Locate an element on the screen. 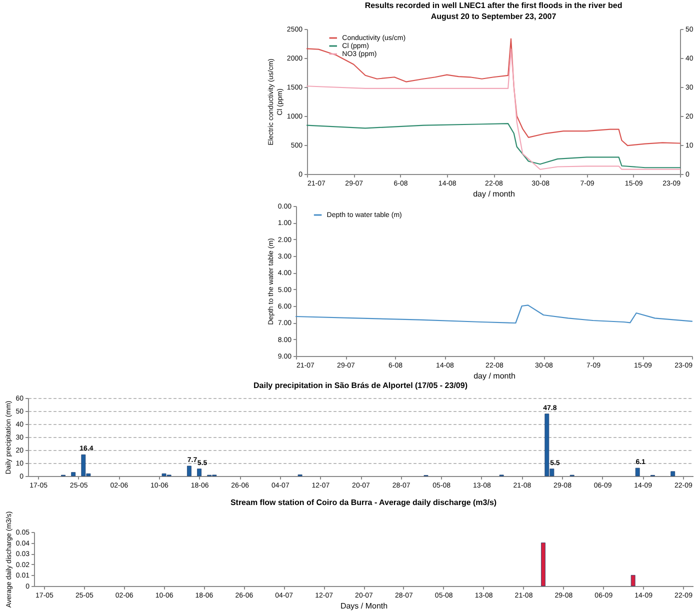 The image size is (697, 614). chart-title: Results recorded in well LNEC1 after the first floods in the river bed is located at coordinates (493, 5).